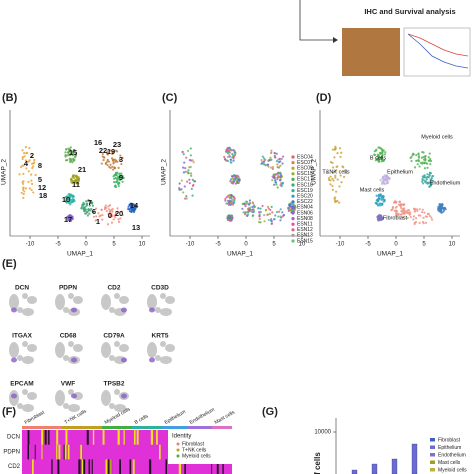  What do you see at coordinates (119, 213) in the screenshot?
I see `cluster-label: 20` at bounding box center [119, 213].